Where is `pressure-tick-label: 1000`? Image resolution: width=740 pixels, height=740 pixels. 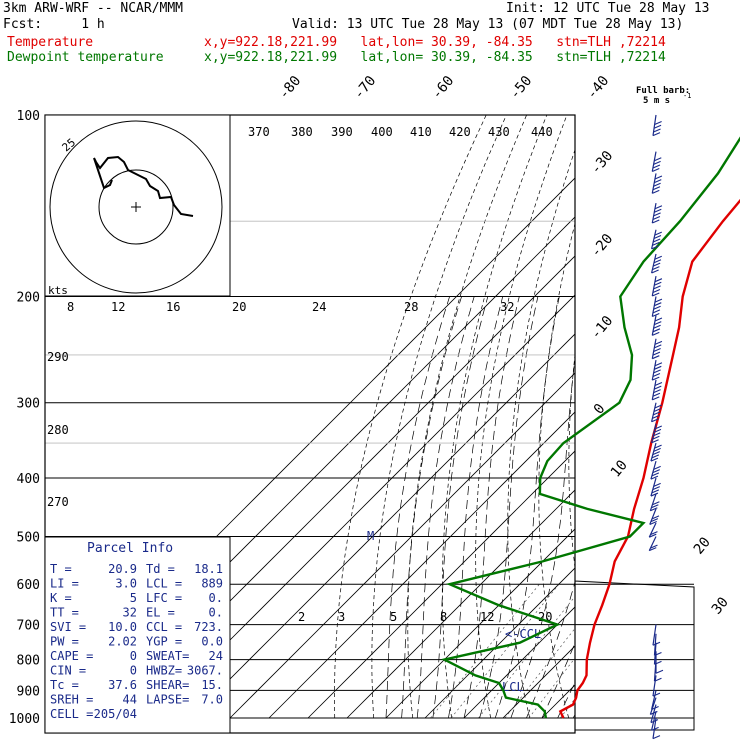 pressure-tick-label: 1000 is located at coordinates (24, 719).